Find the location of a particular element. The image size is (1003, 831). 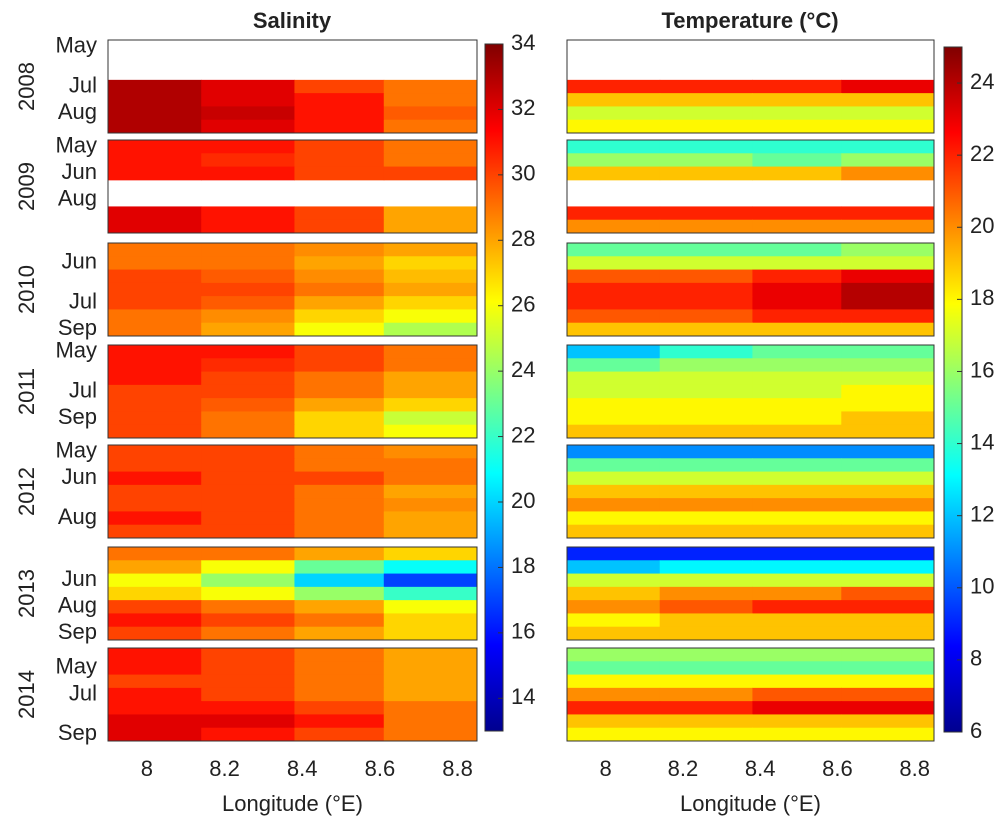

chart-title: Salinity is located at coordinates (292, 20).